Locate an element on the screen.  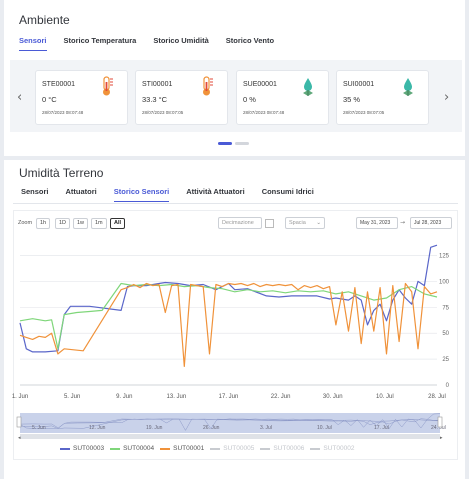
zoom-button-all: All is located at coordinates (118, 223).